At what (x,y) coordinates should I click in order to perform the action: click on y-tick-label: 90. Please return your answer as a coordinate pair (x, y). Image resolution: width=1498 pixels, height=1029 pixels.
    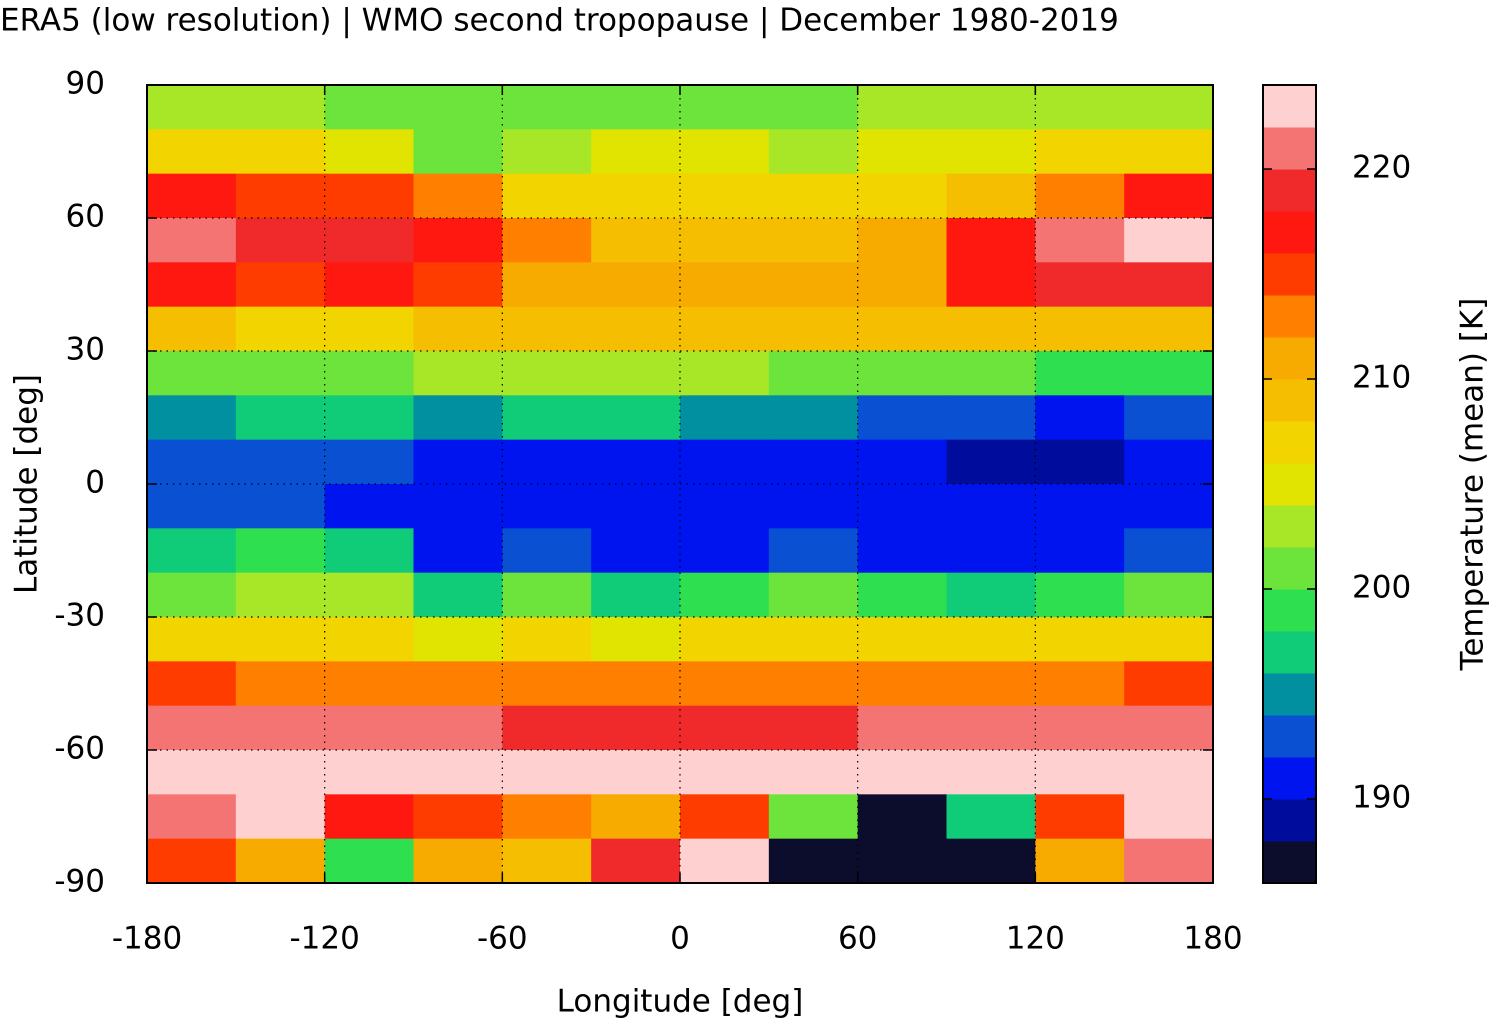
    Looking at the image, I should click on (85, 84).